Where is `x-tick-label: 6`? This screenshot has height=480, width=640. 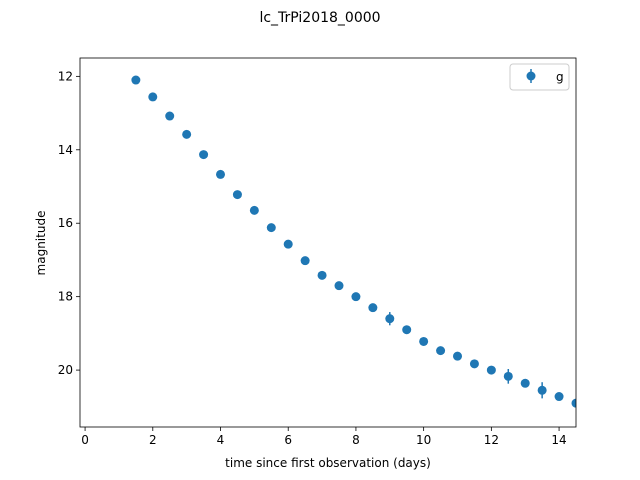
x-tick-label: 6 is located at coordinates (288, 440).